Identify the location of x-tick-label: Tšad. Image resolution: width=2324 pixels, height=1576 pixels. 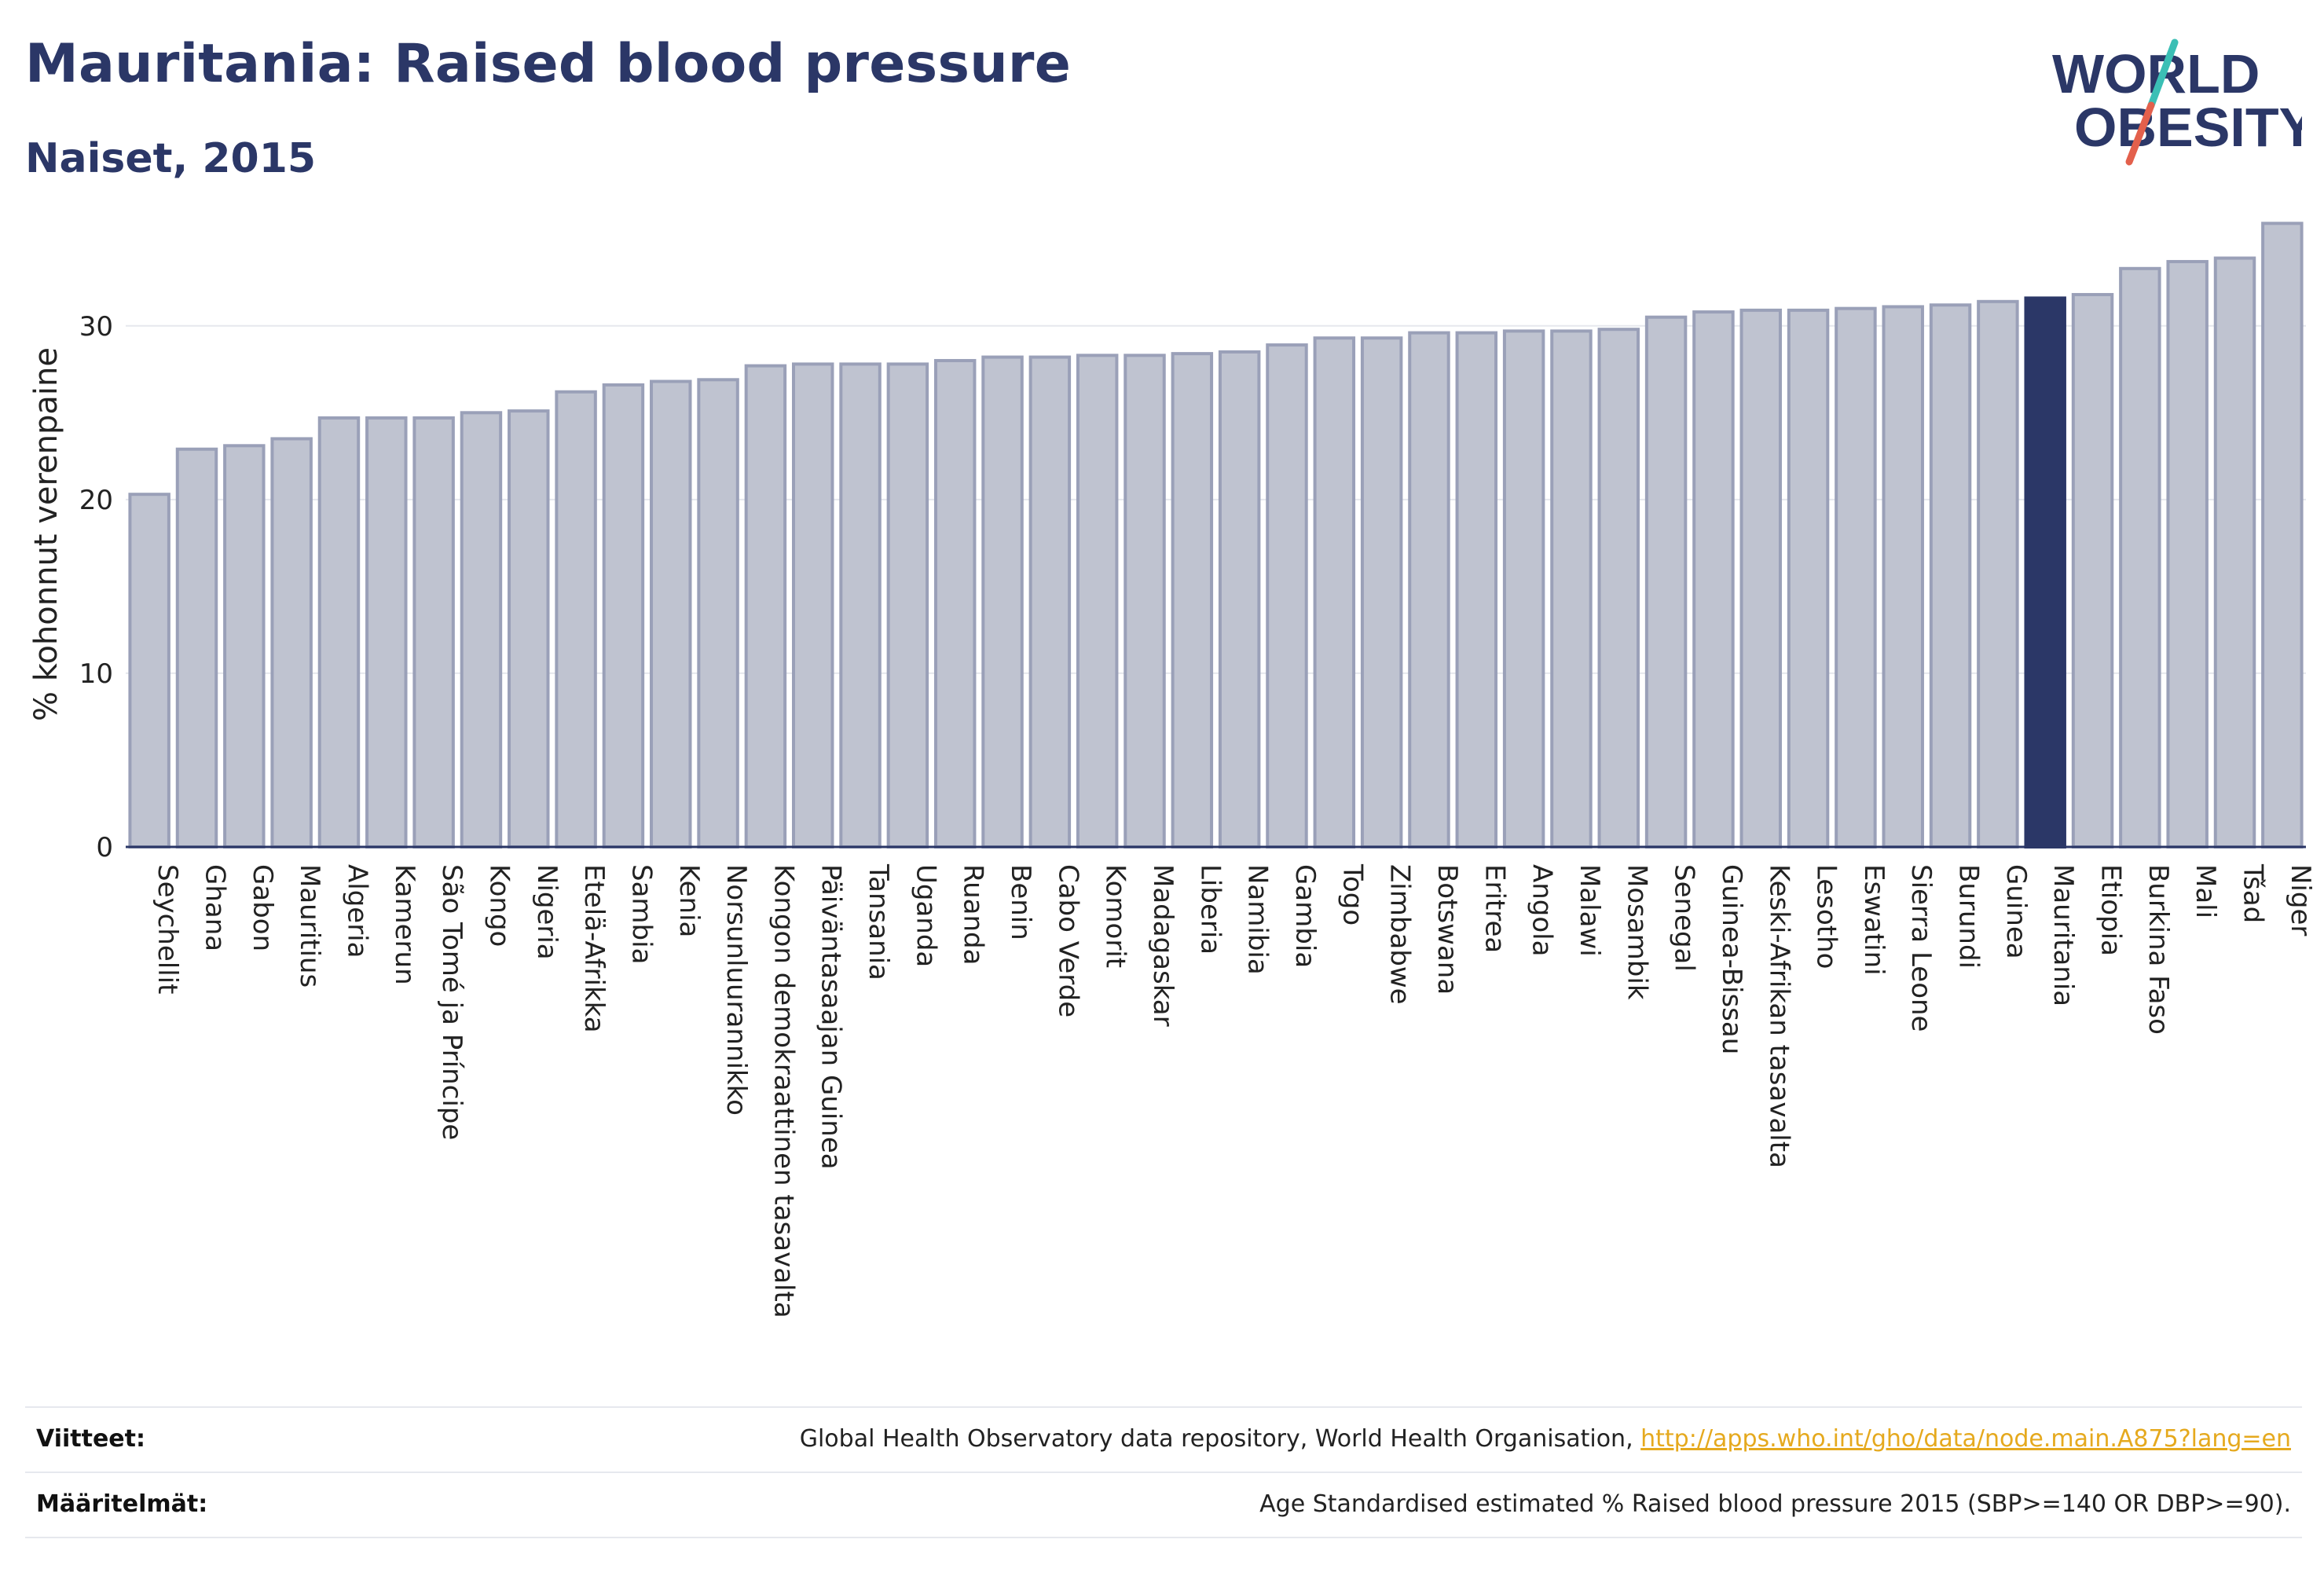
(2253, 893).